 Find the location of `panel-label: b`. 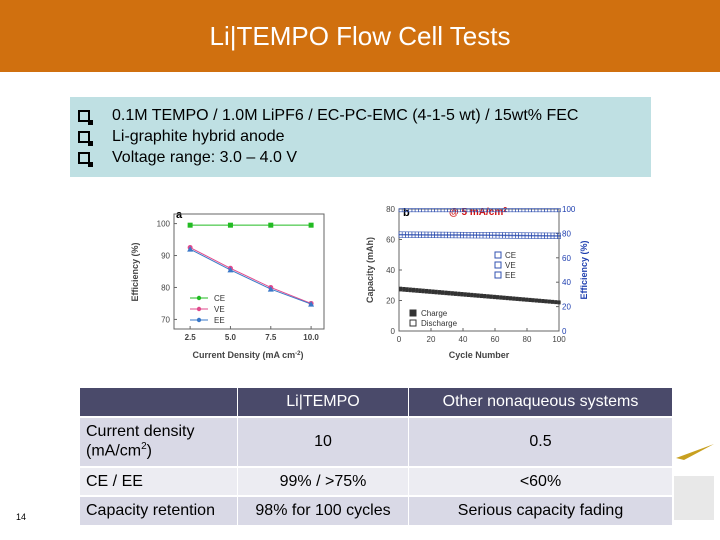

panel-label: b is located at coordinates (406, 213).